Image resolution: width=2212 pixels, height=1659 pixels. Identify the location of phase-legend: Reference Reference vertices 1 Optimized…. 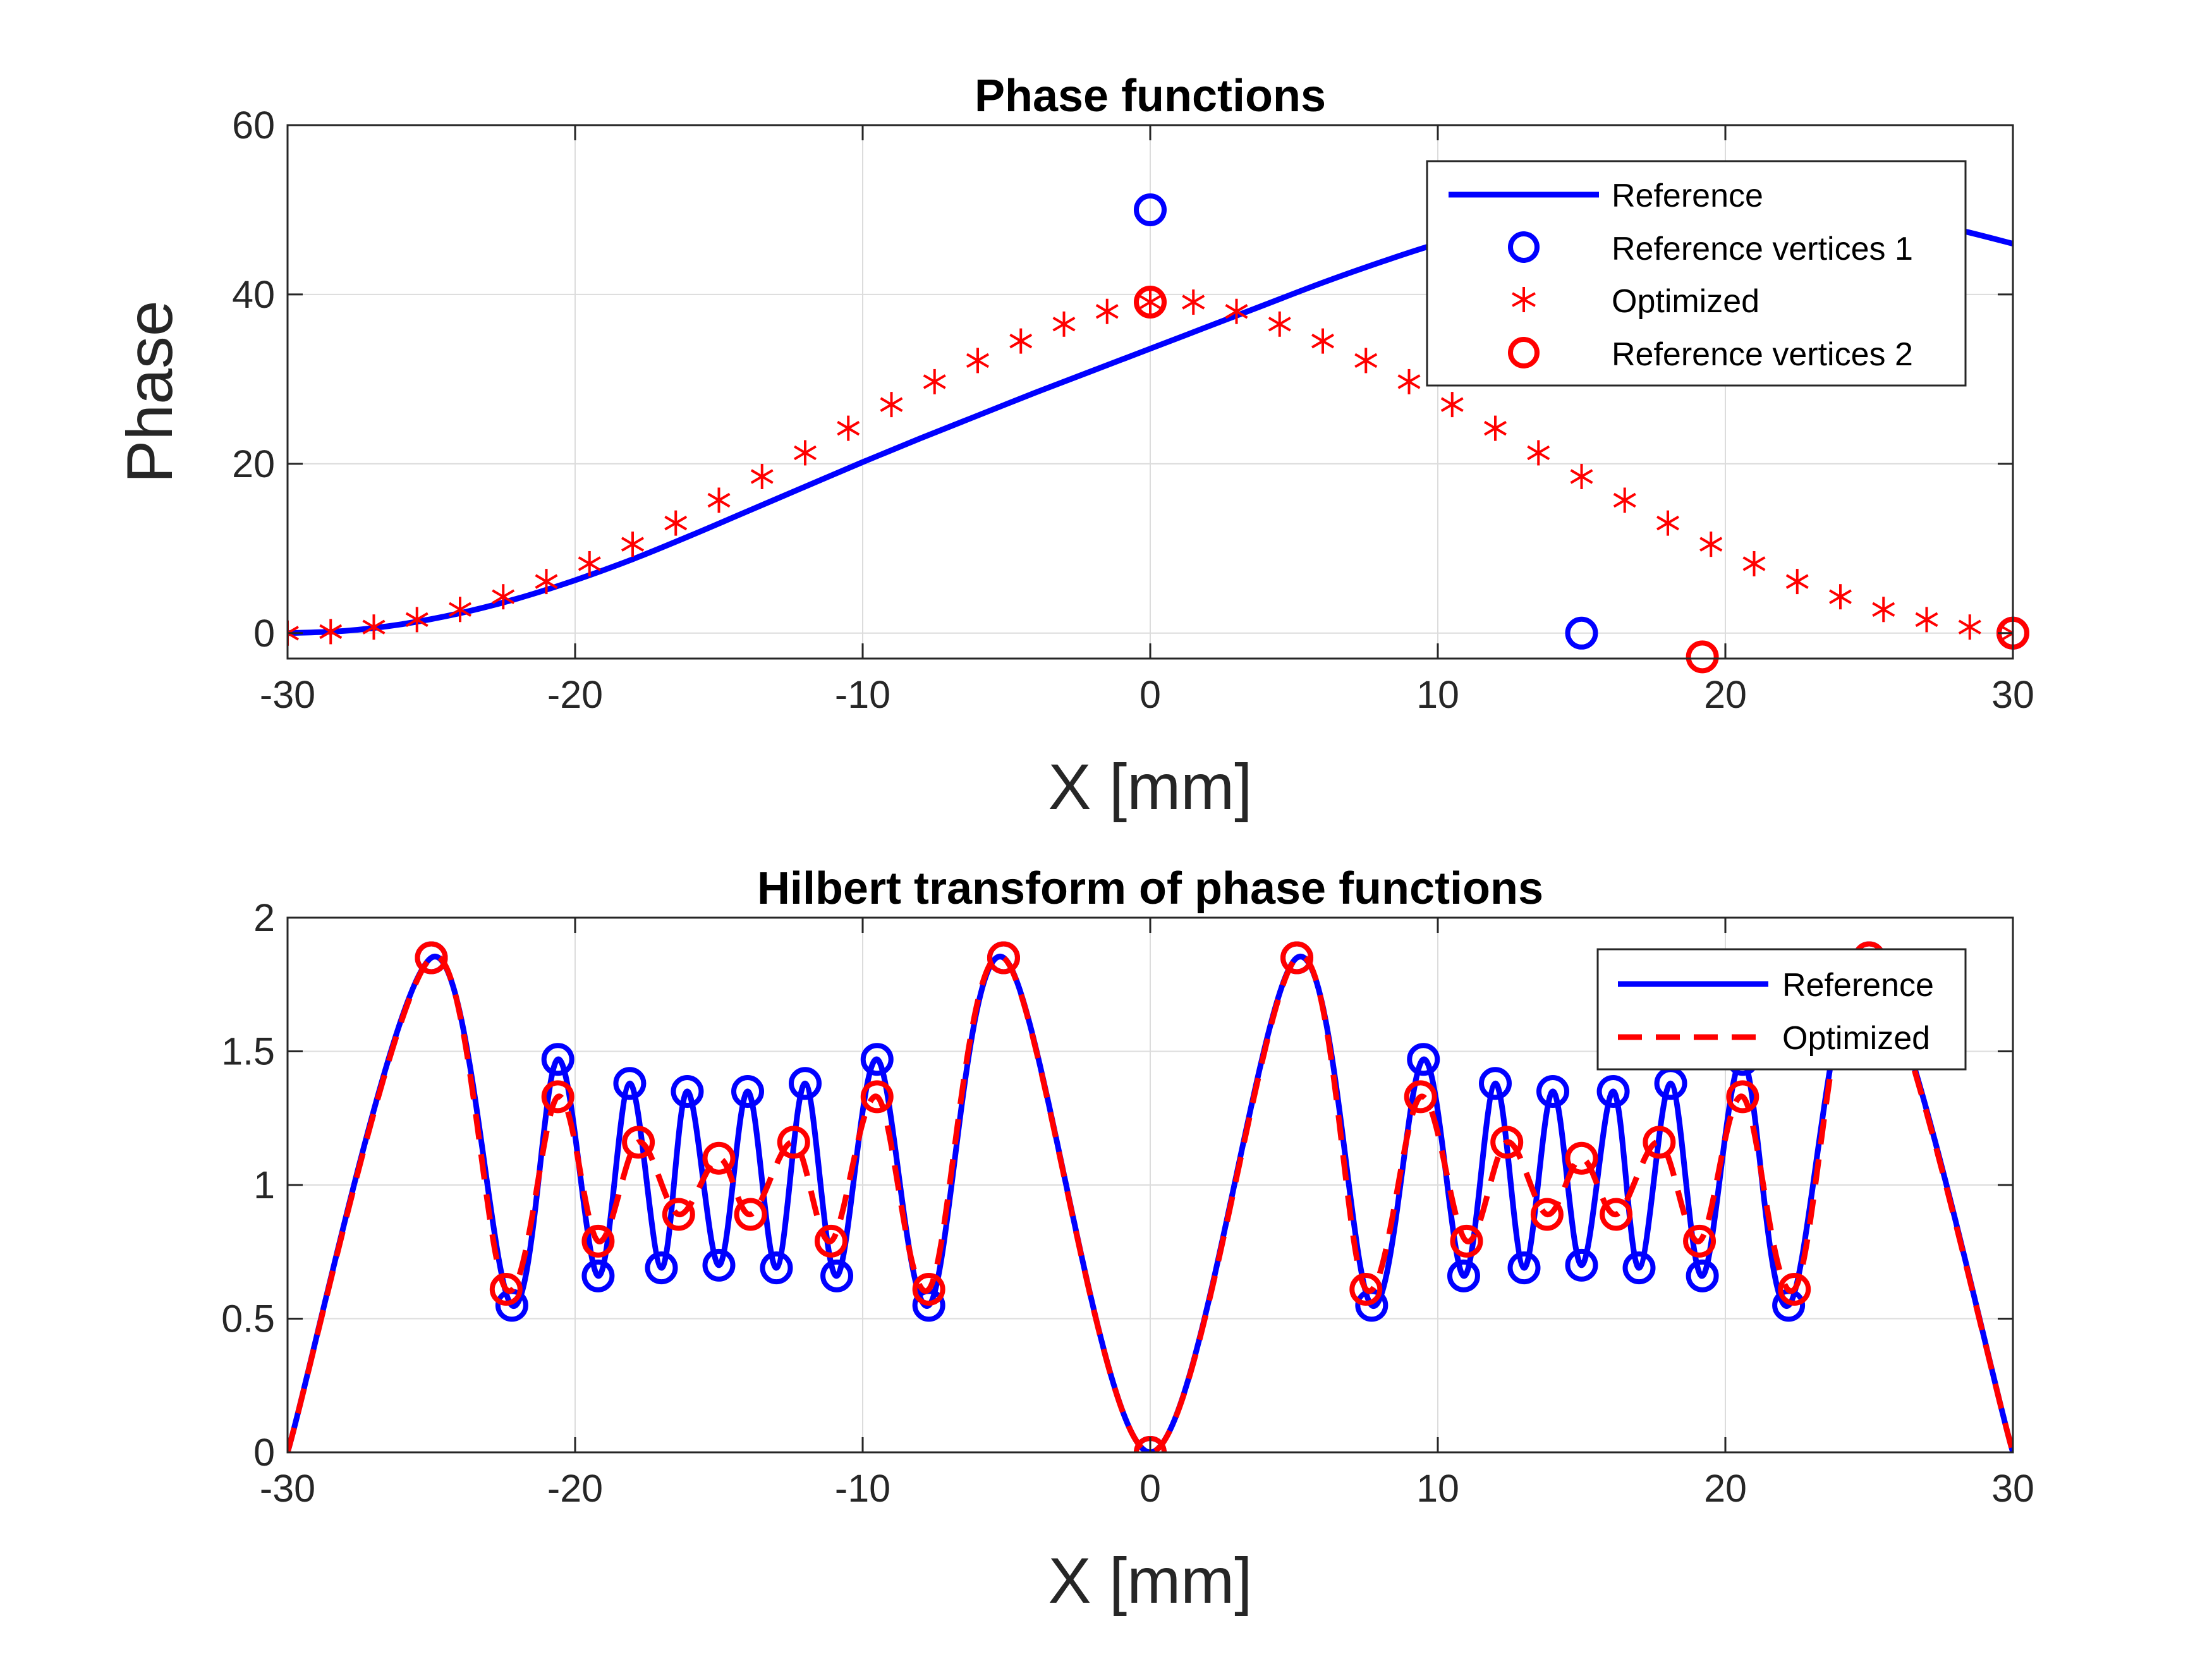
(1696, 273).